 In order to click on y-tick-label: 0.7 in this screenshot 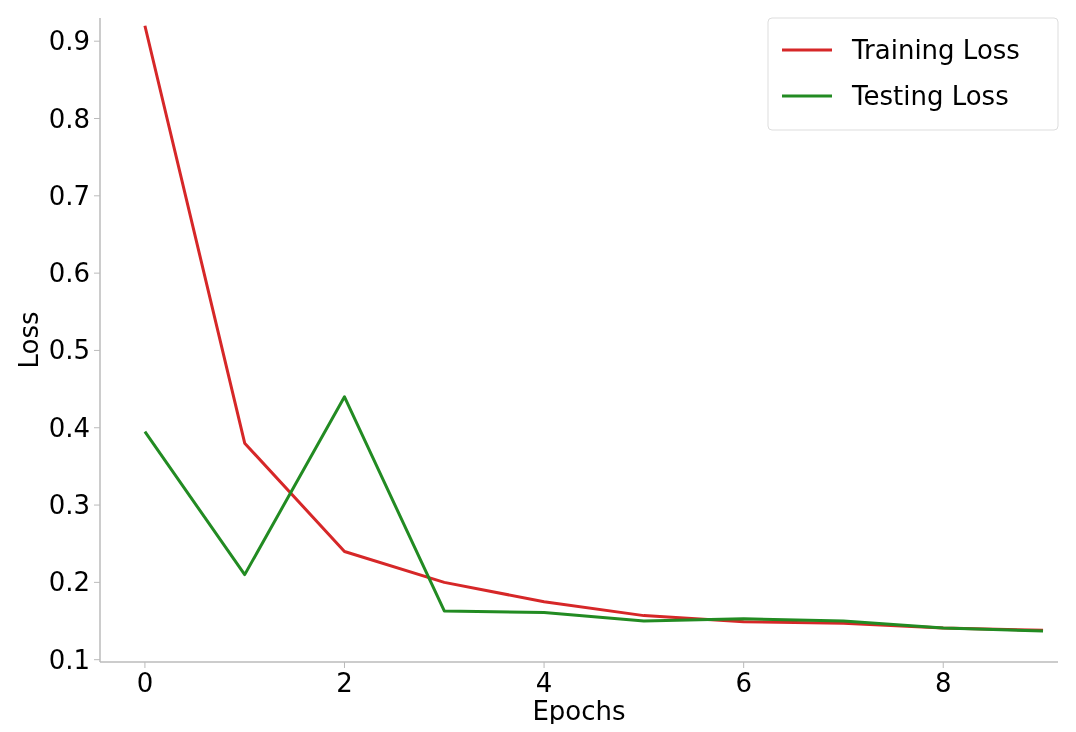, I will do `click(69, 195)`.